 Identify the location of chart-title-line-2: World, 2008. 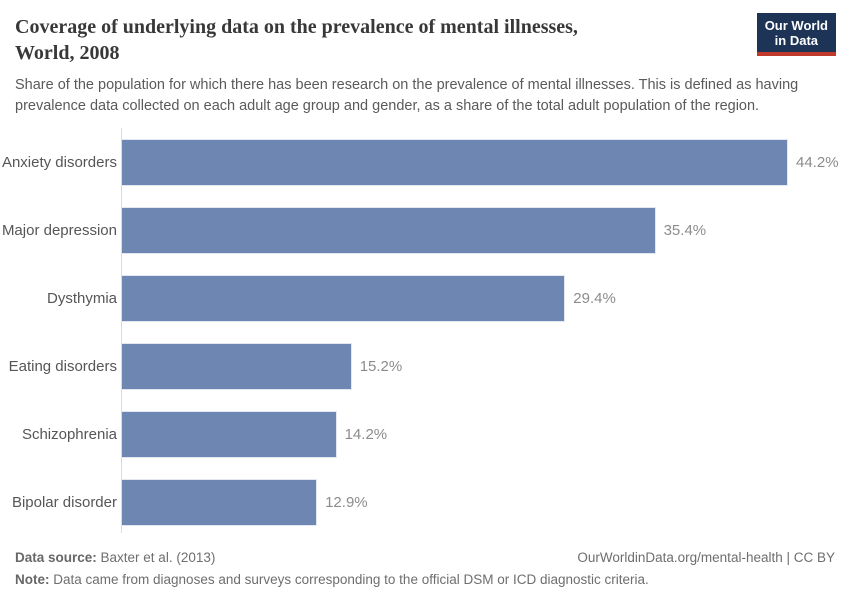
(67, 53).